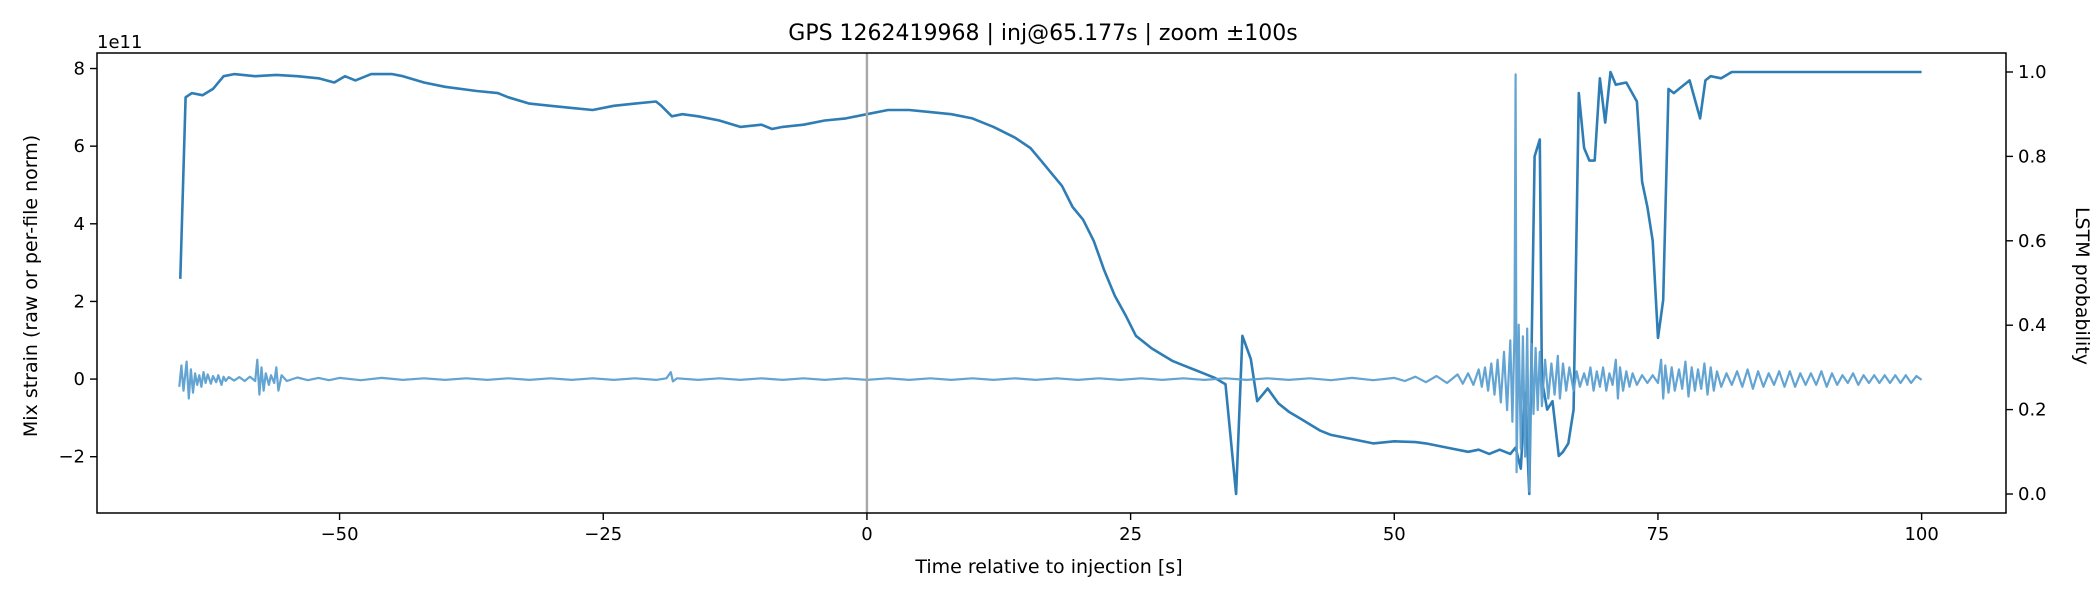 This screenshot has width=2100, height=600. I want to click on y-left-axis-label: Mix strain (raw or per-file norm), so click(31, 286).